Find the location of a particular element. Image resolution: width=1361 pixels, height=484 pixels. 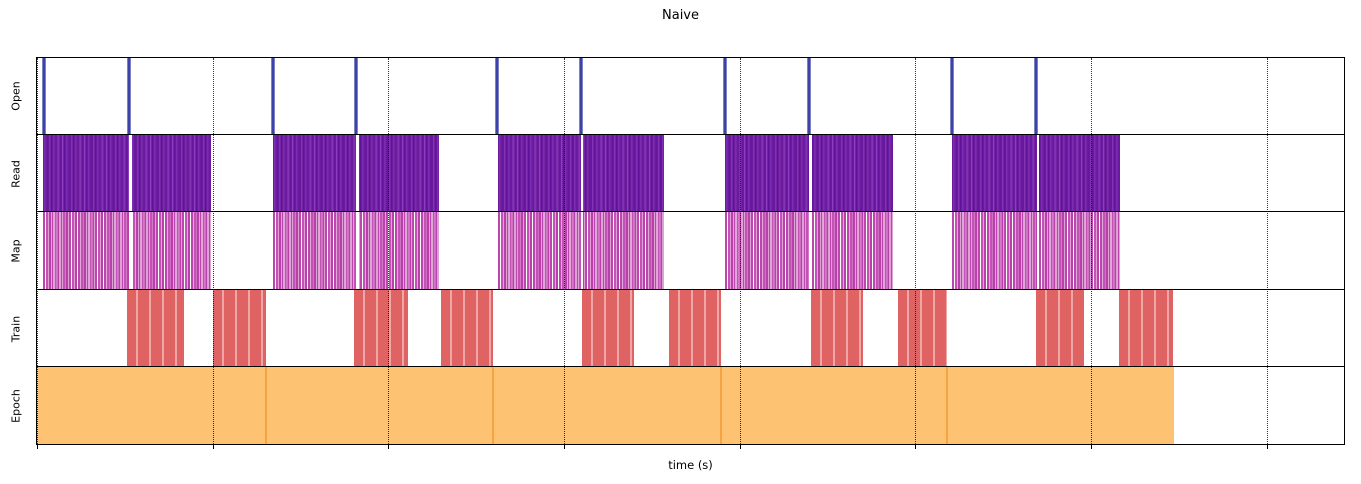

epoch-bar is located at coordinates (606, 405).